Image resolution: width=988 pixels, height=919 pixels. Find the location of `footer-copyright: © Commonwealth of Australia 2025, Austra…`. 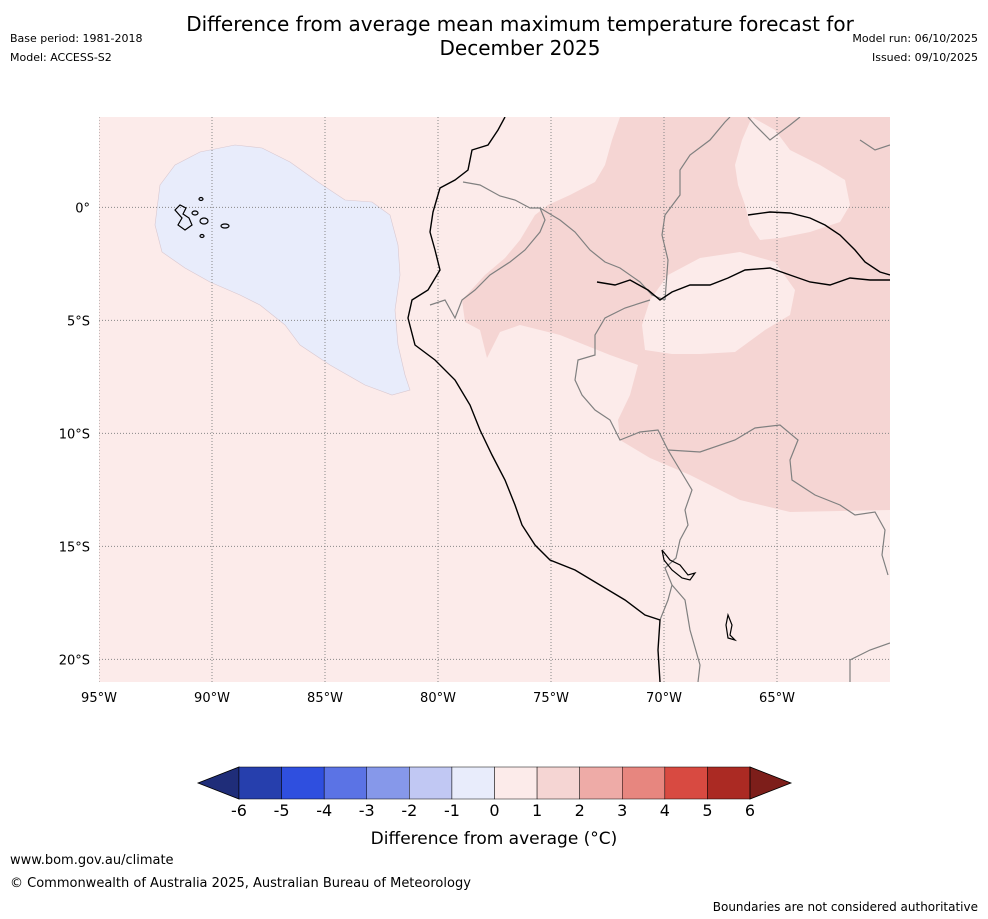

footer-copyright: © Commonwealth of Australia 2025, Austra… is located at coordinates (240, 883).